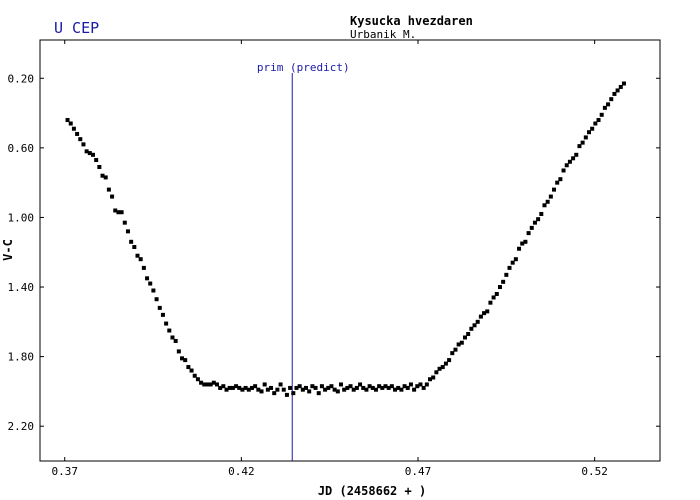 The image size is (700, 500). Describe the element at coordinates (594, 471) in the screenshot. I see `x-tick-label: 0.52` at that location.